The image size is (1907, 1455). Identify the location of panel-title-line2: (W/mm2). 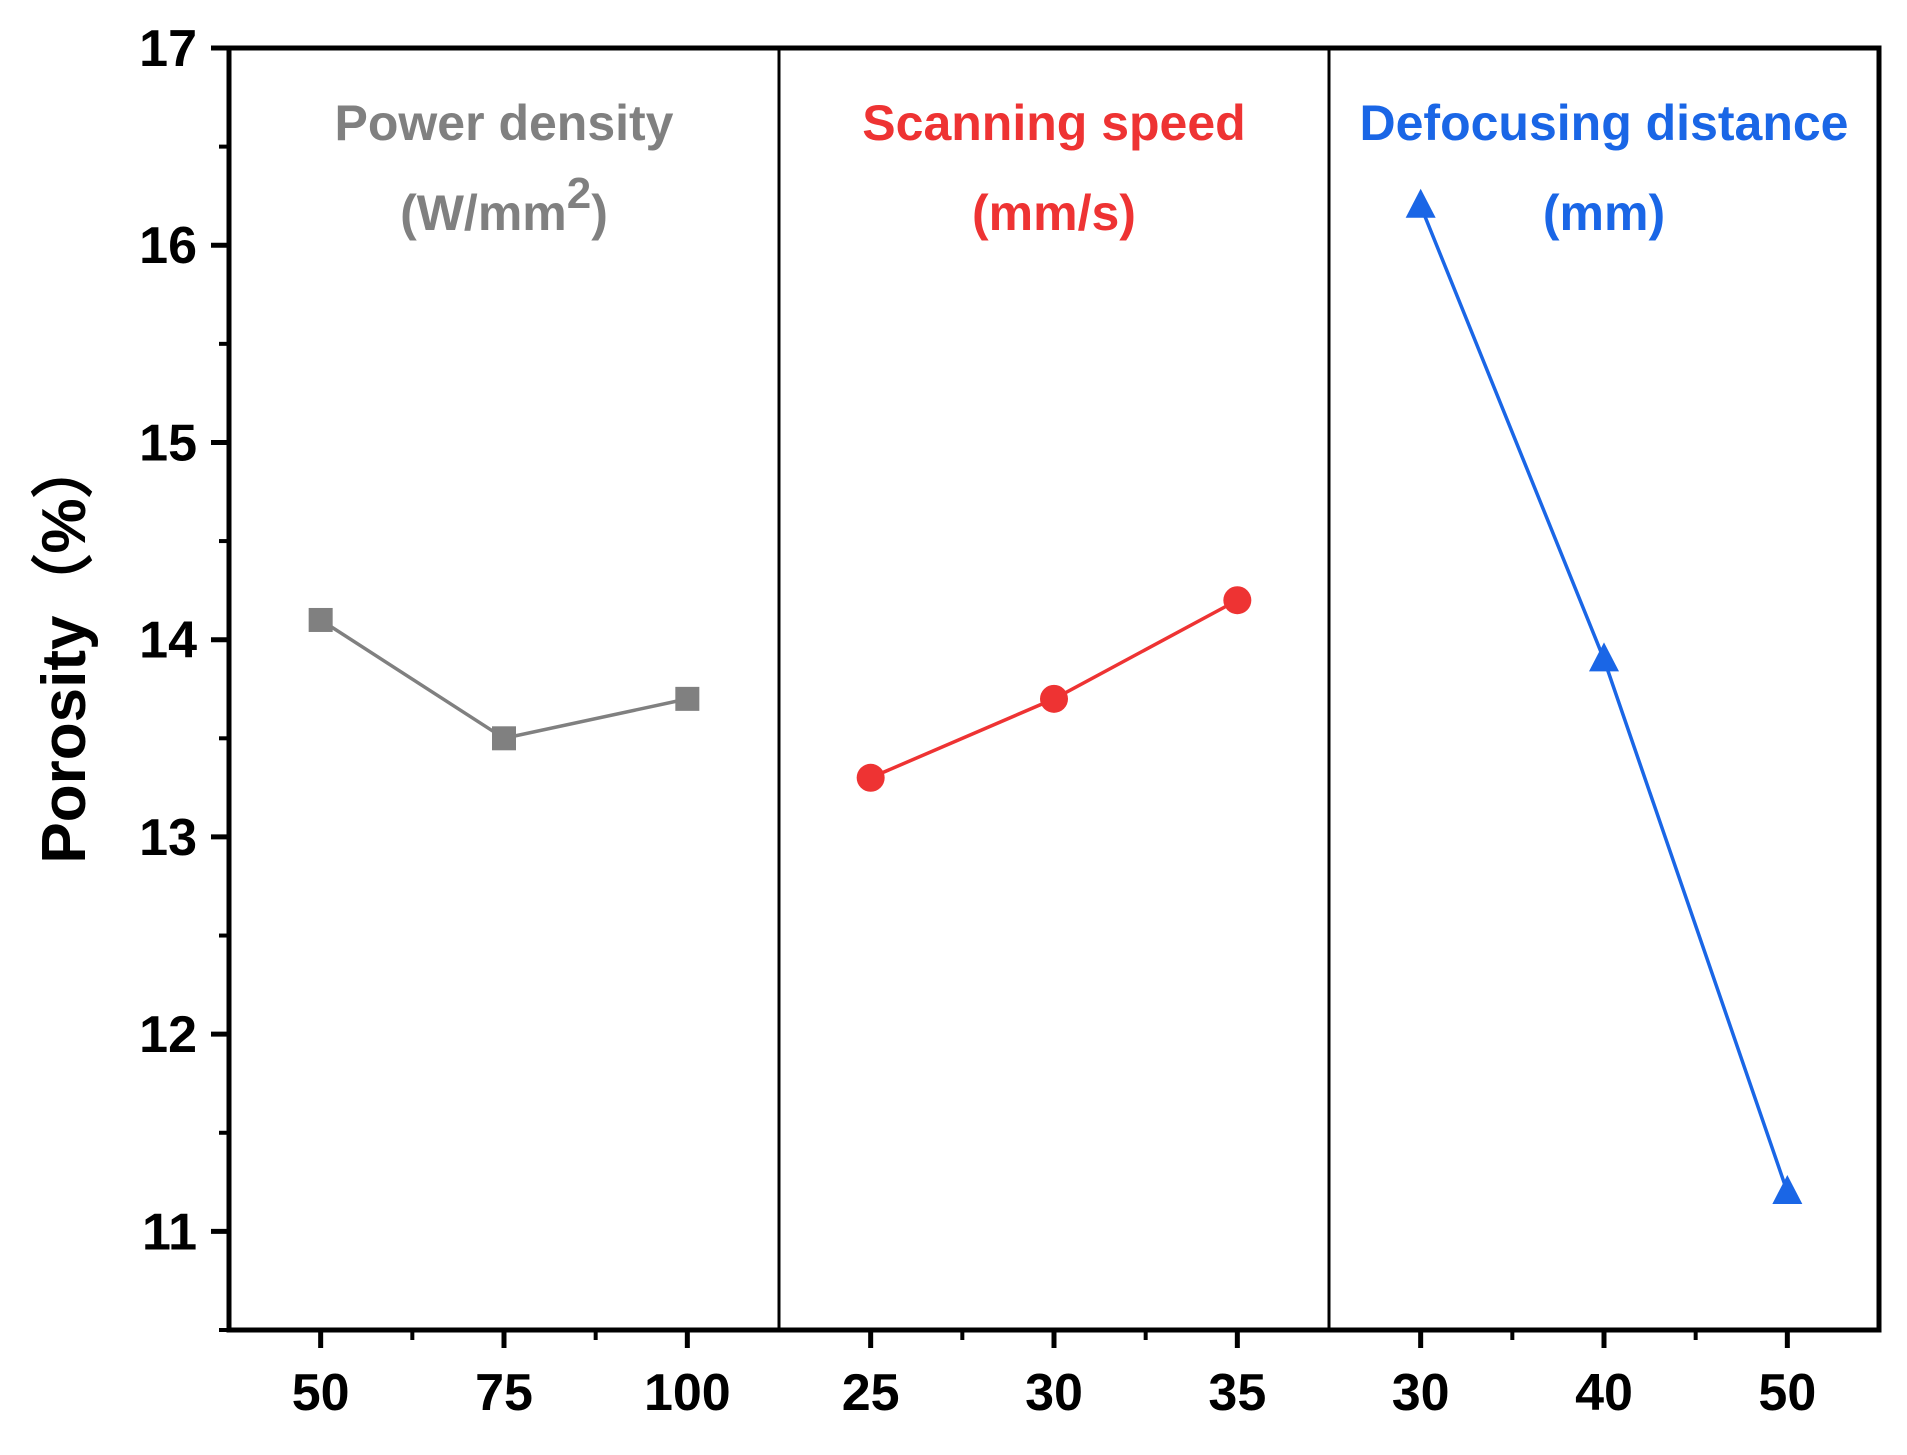
(504, 205).